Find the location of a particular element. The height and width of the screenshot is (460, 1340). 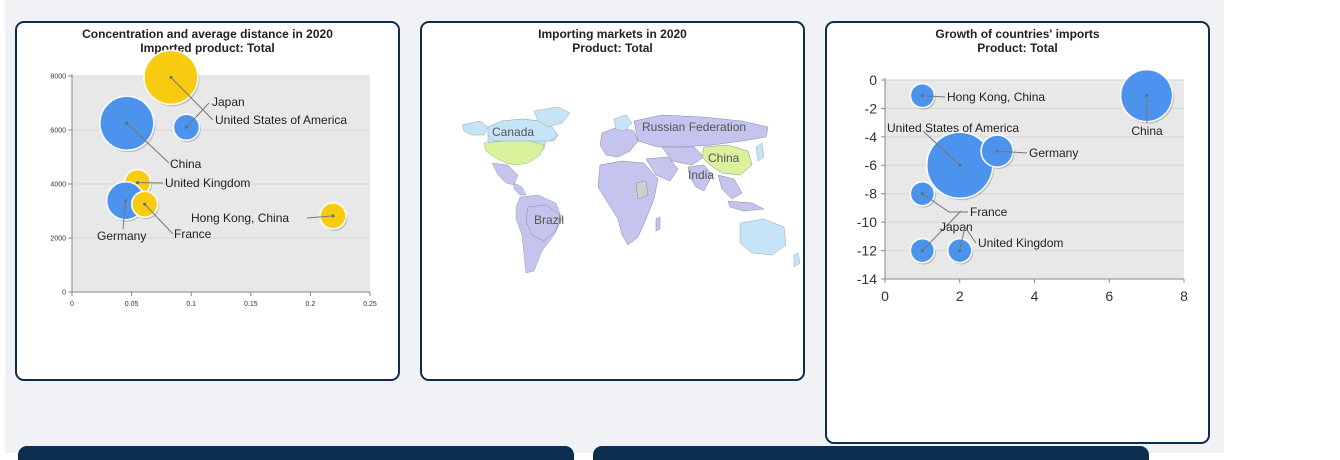

map-region-africa is located at coordinates (628, 203).